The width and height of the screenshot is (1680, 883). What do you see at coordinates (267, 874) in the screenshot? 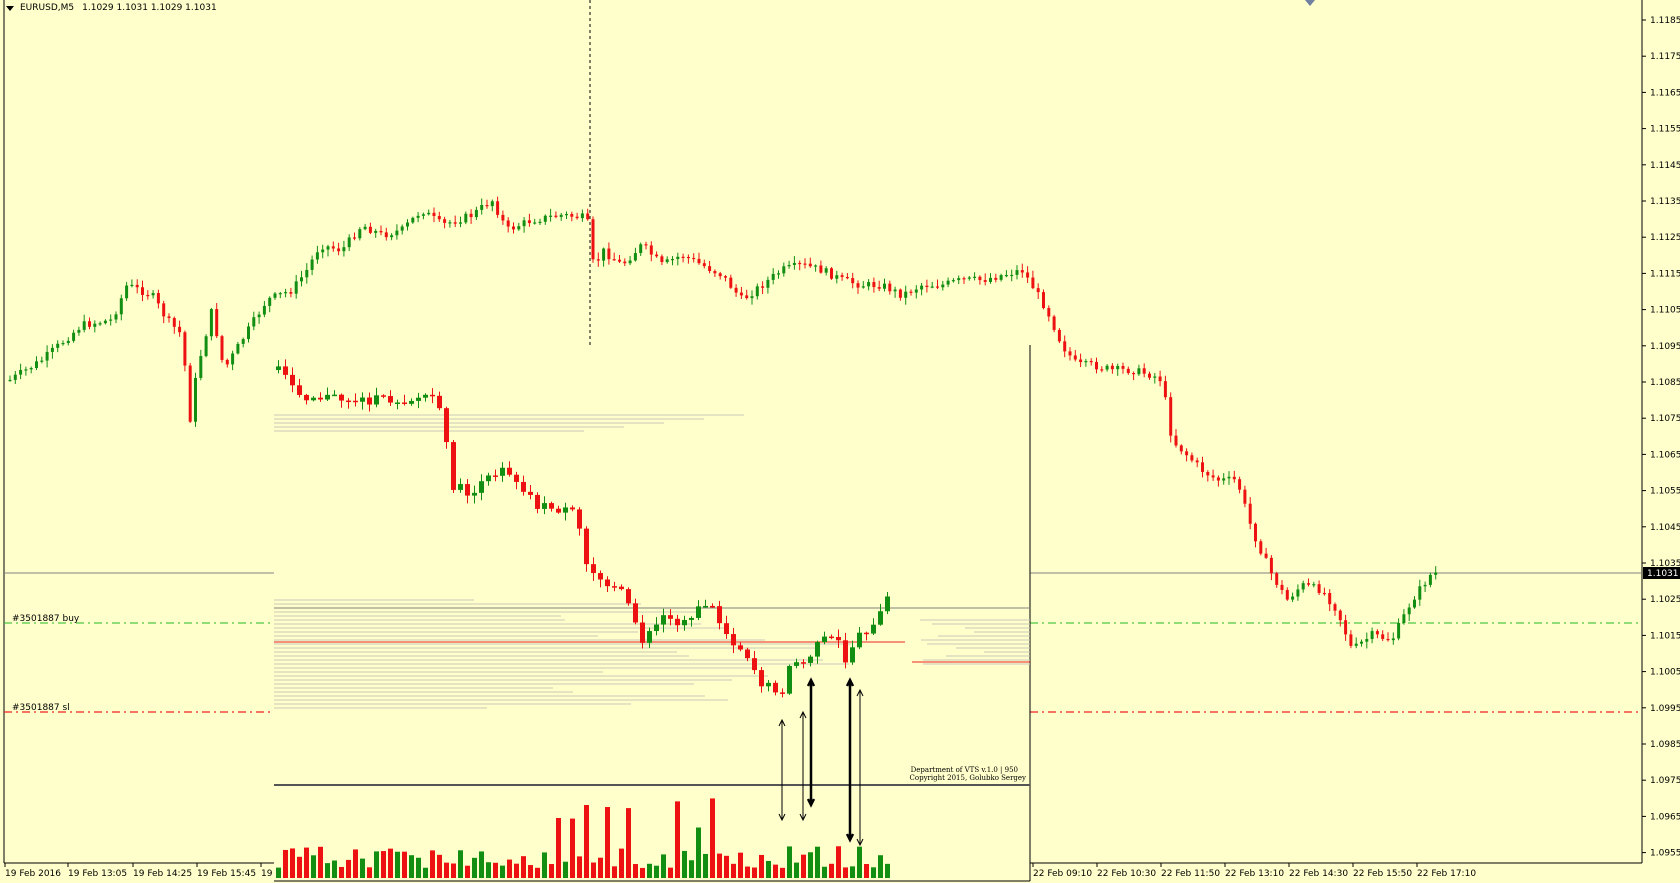
I see `time-tick-label: 19` at bounding box center [267, 874].